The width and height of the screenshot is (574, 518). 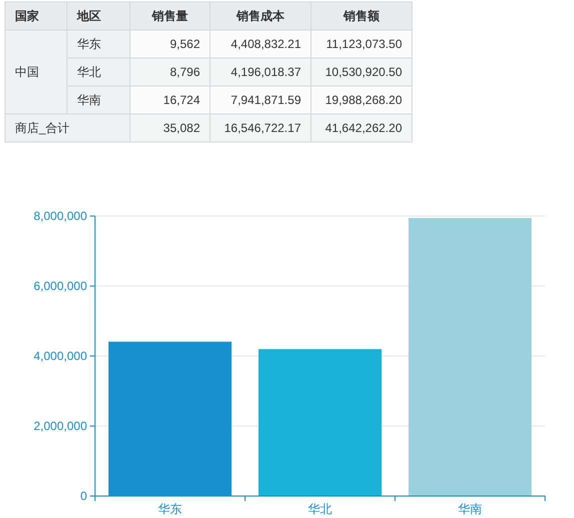 I want to click on x-tick-label: 华北, so click(x=320, y=509).